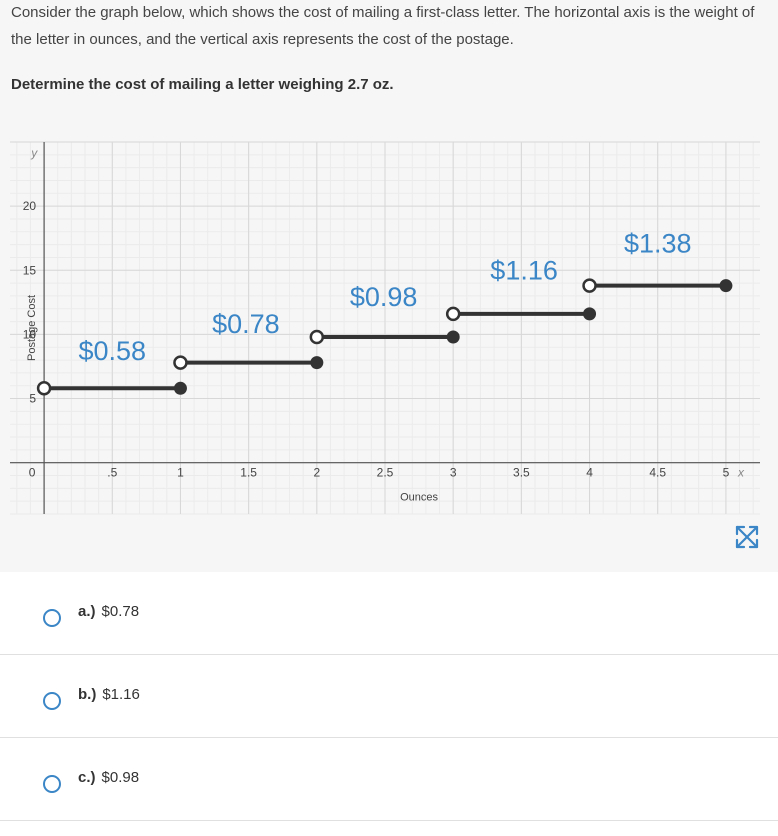  Describe the element at coordinates (180, 473) in the screenshot. I see `x-tick-label: 1` at that location.